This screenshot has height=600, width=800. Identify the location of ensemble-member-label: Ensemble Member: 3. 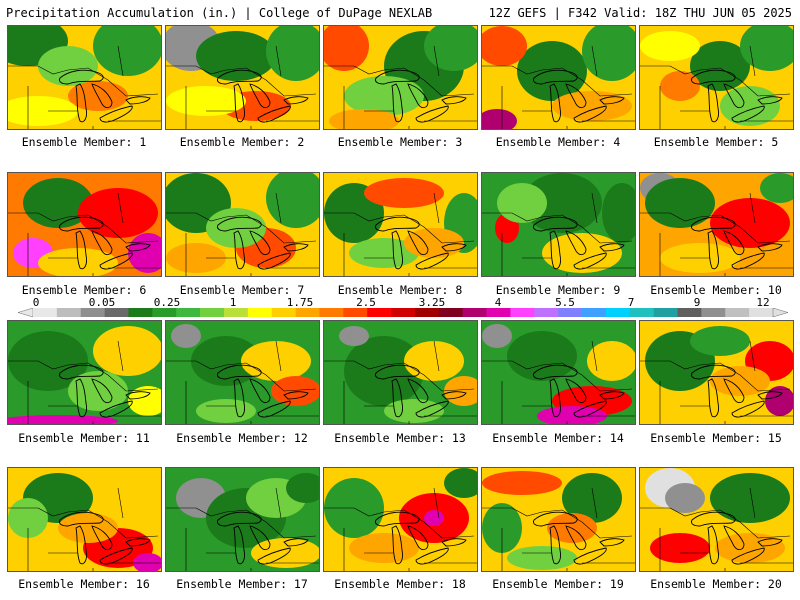
(400, 142).